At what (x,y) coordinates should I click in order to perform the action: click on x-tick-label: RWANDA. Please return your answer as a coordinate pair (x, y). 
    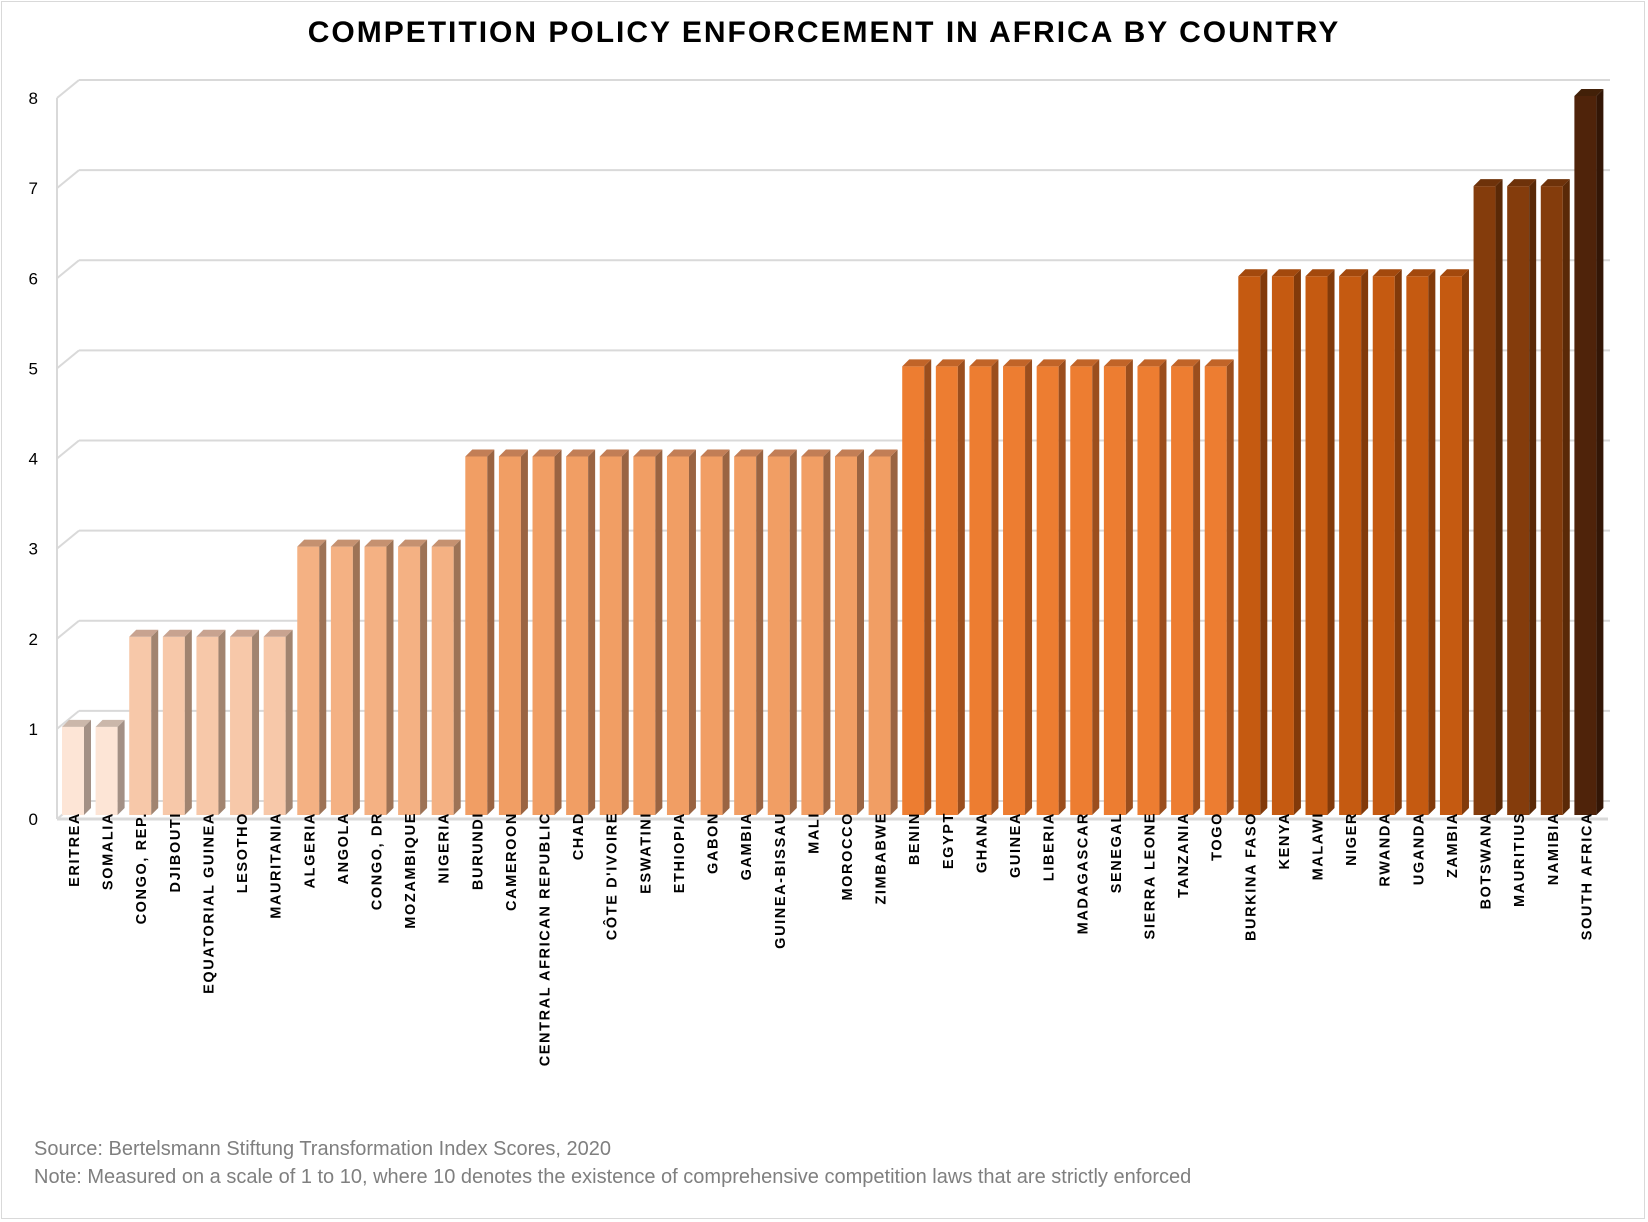
    Looking at the image, I should click on (1386, 849).